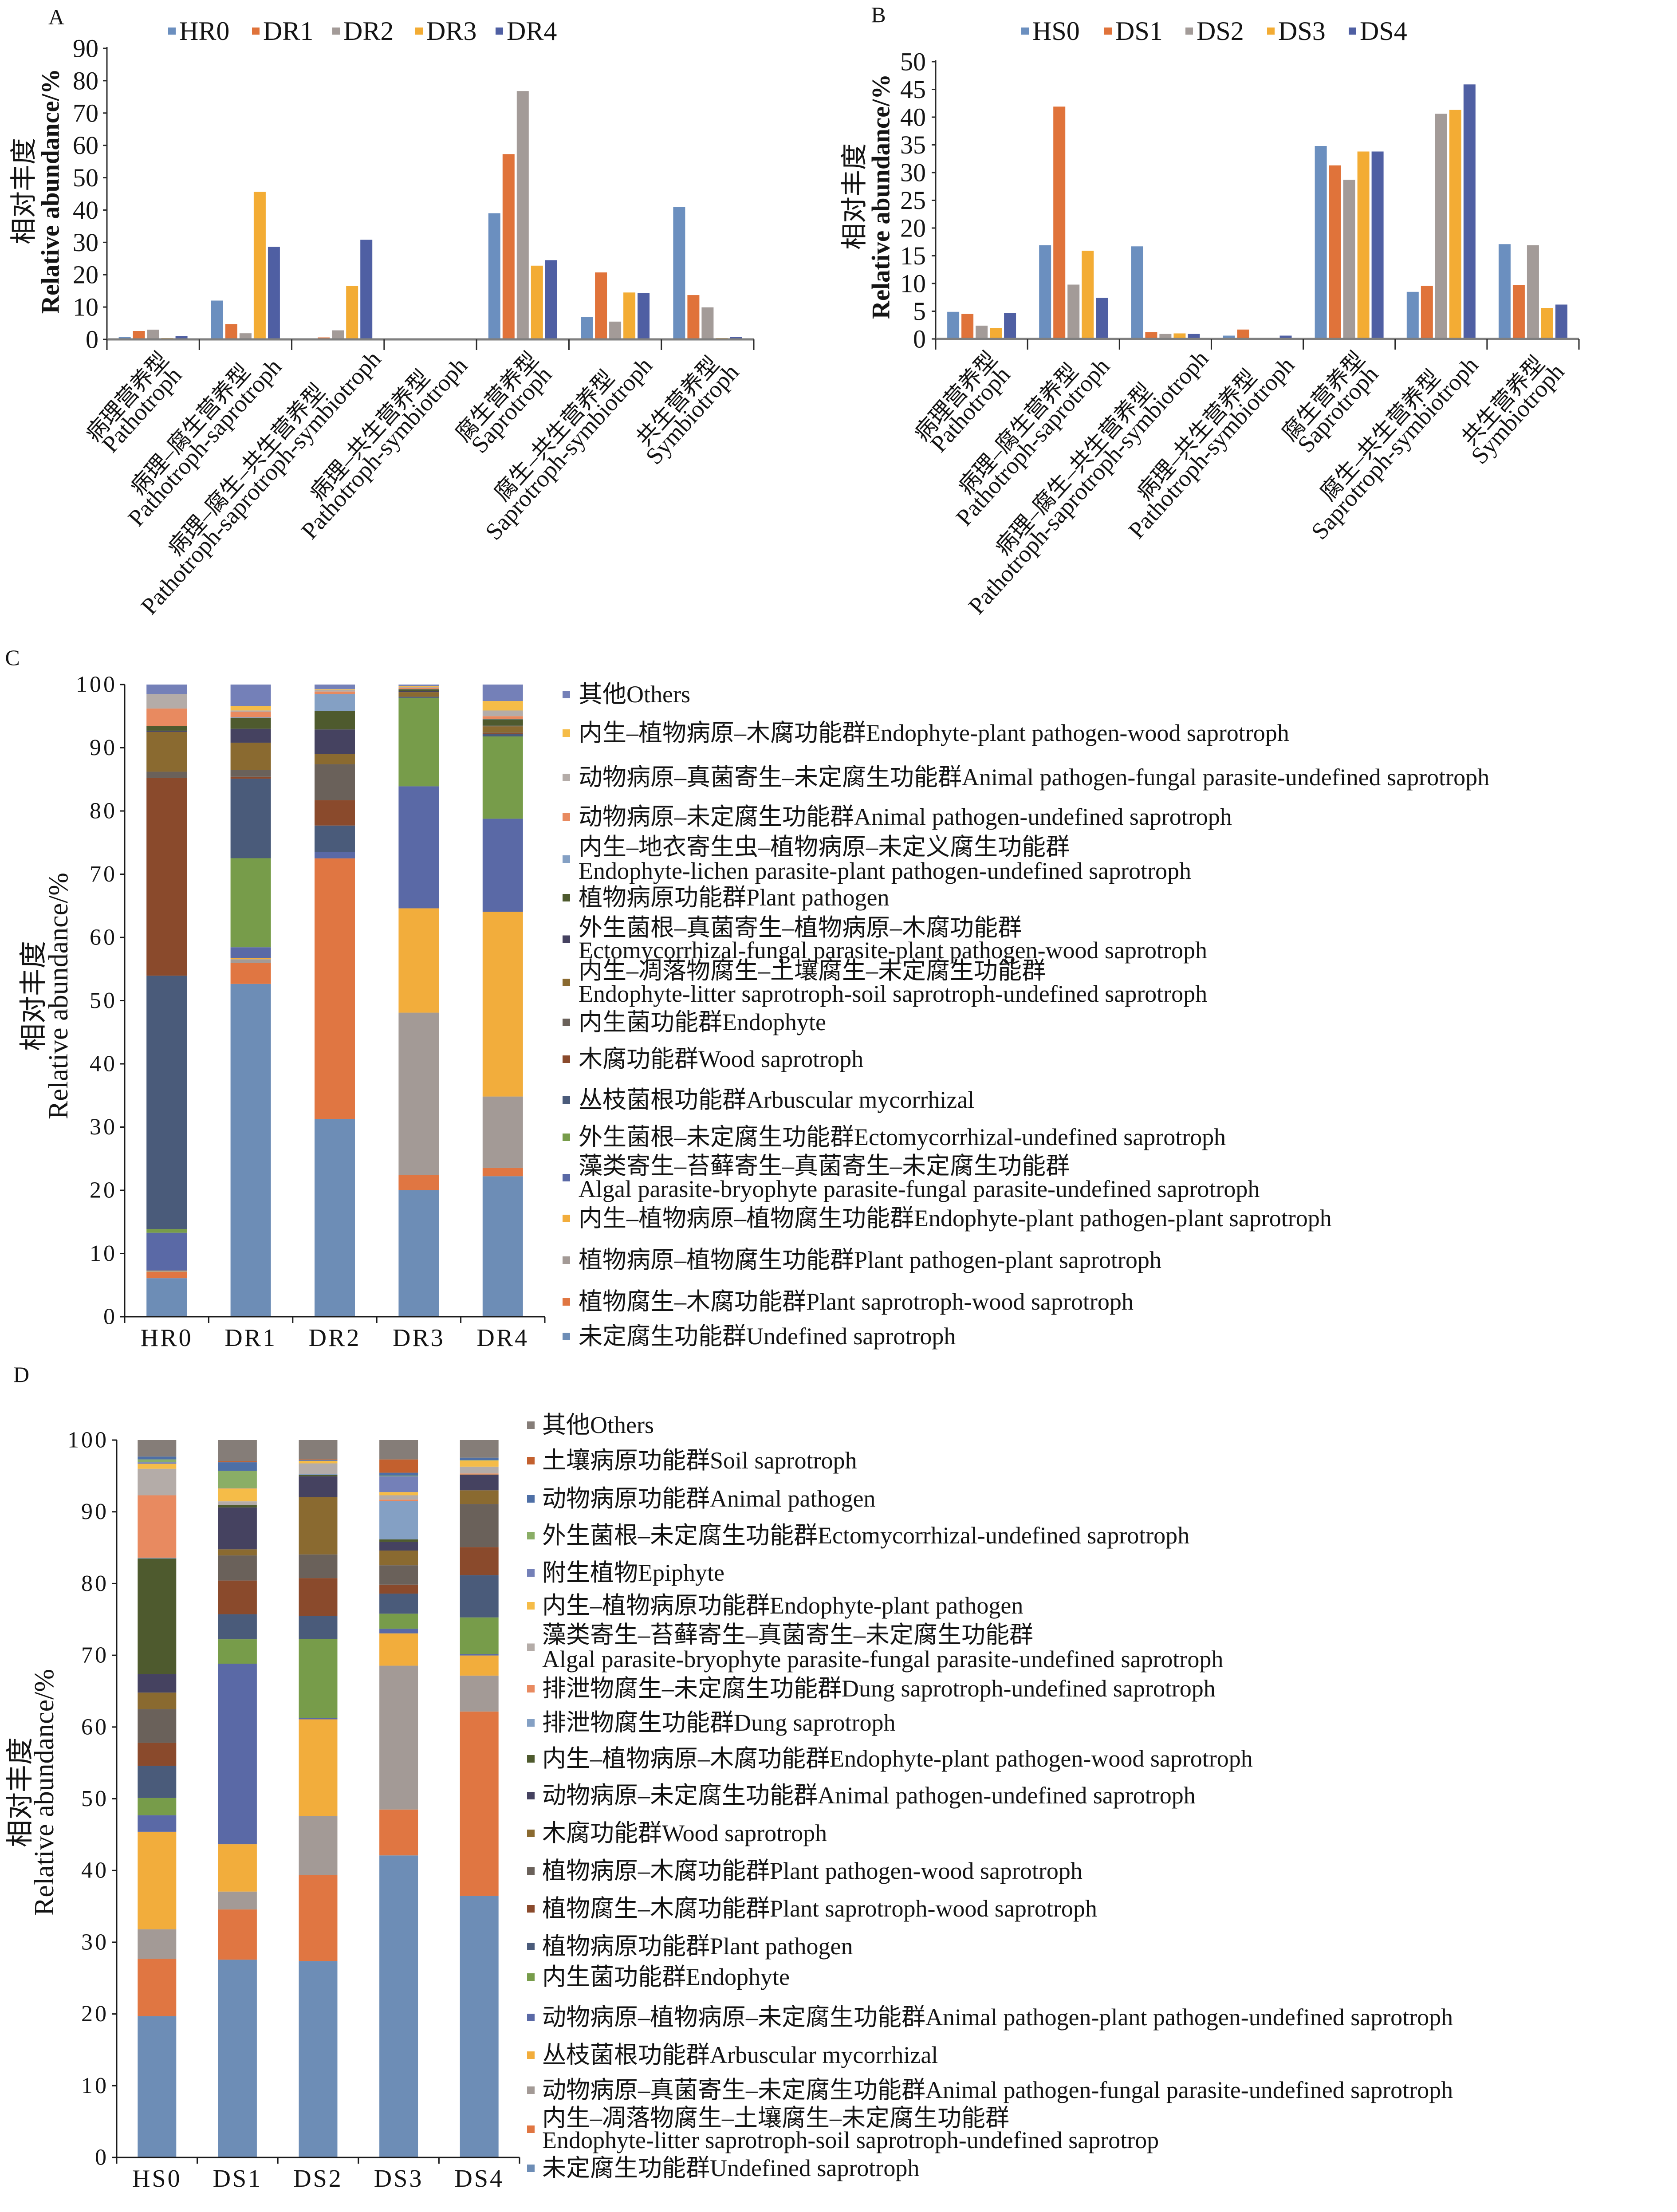  Describe the element at coordinates (622, 1425) in the screenshot. I see `legend-label-en: Others` at that location.